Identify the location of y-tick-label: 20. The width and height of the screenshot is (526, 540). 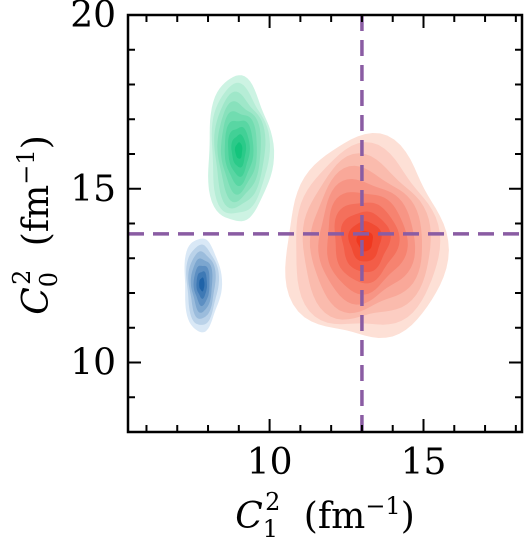
(93, 18).